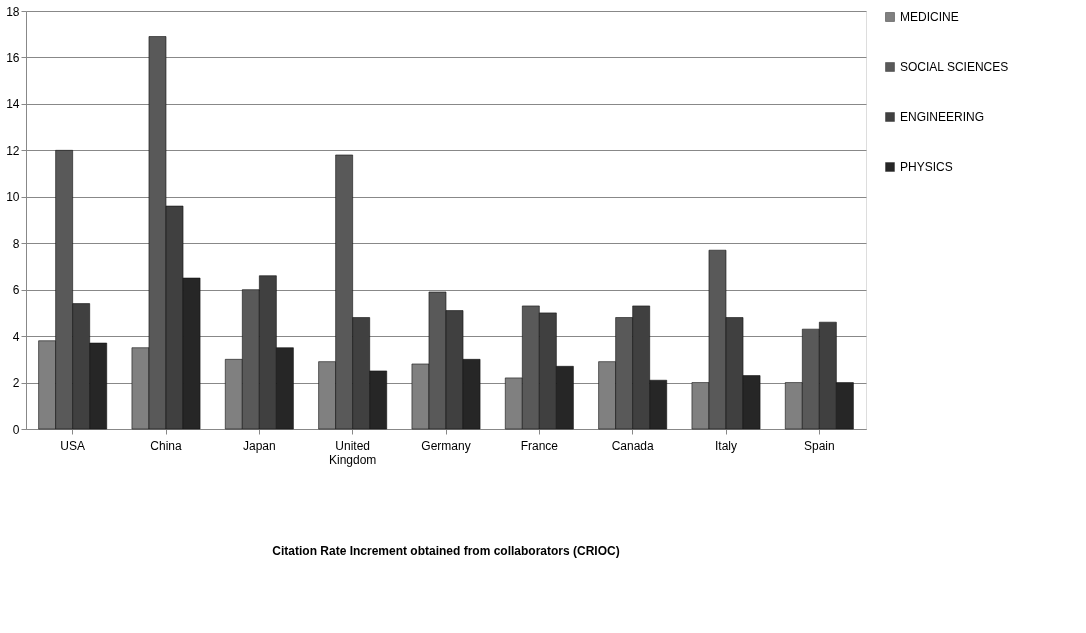 The height and width of the screenshot is (633, 1086). What do you see at coordinates (166, 445) in the screenshot?
I see `x-tick-label: China` at bounding box center [166, 445].